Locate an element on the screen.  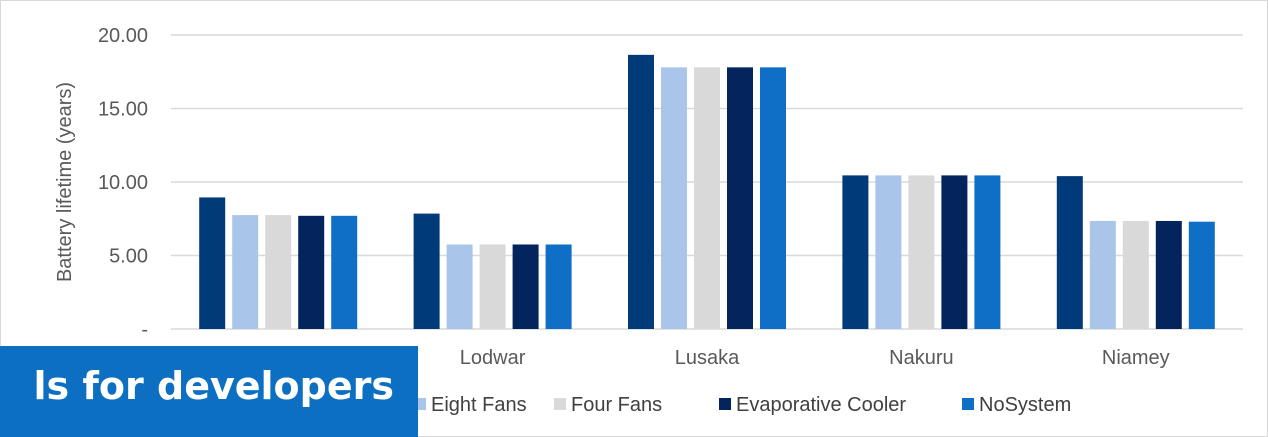
x-axis-category-labels: Lodwar Lusaka Nakuru Niamey is located at coordinates (815, 358).